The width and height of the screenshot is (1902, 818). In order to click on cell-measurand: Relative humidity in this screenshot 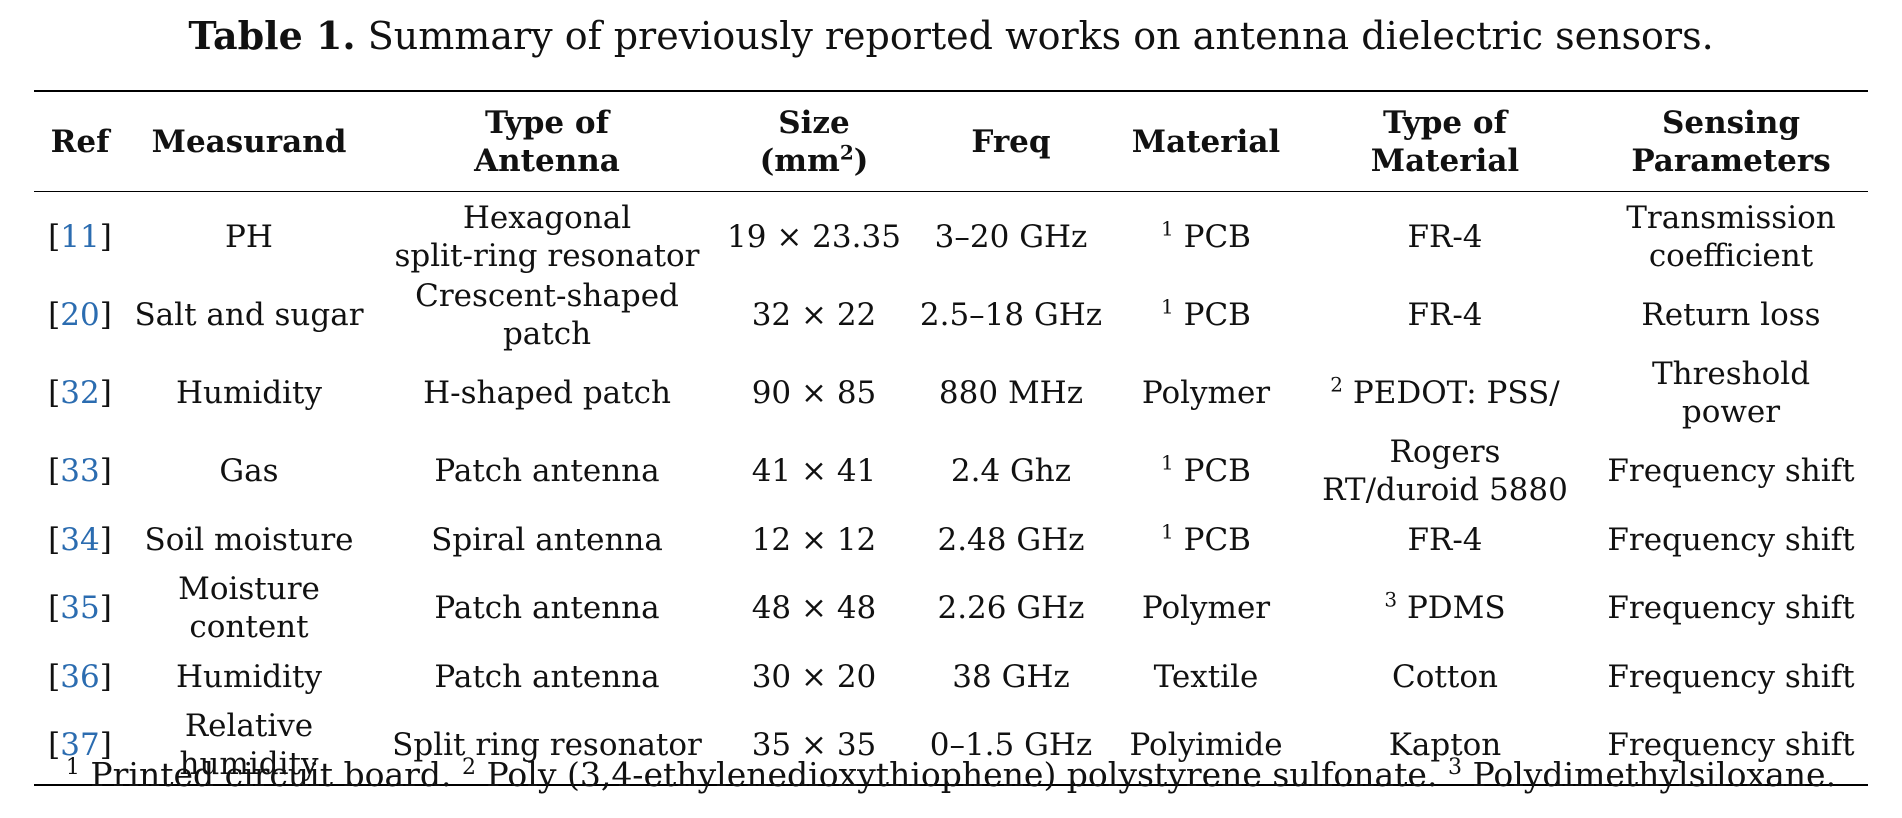, I will do `click(249, 745)`.